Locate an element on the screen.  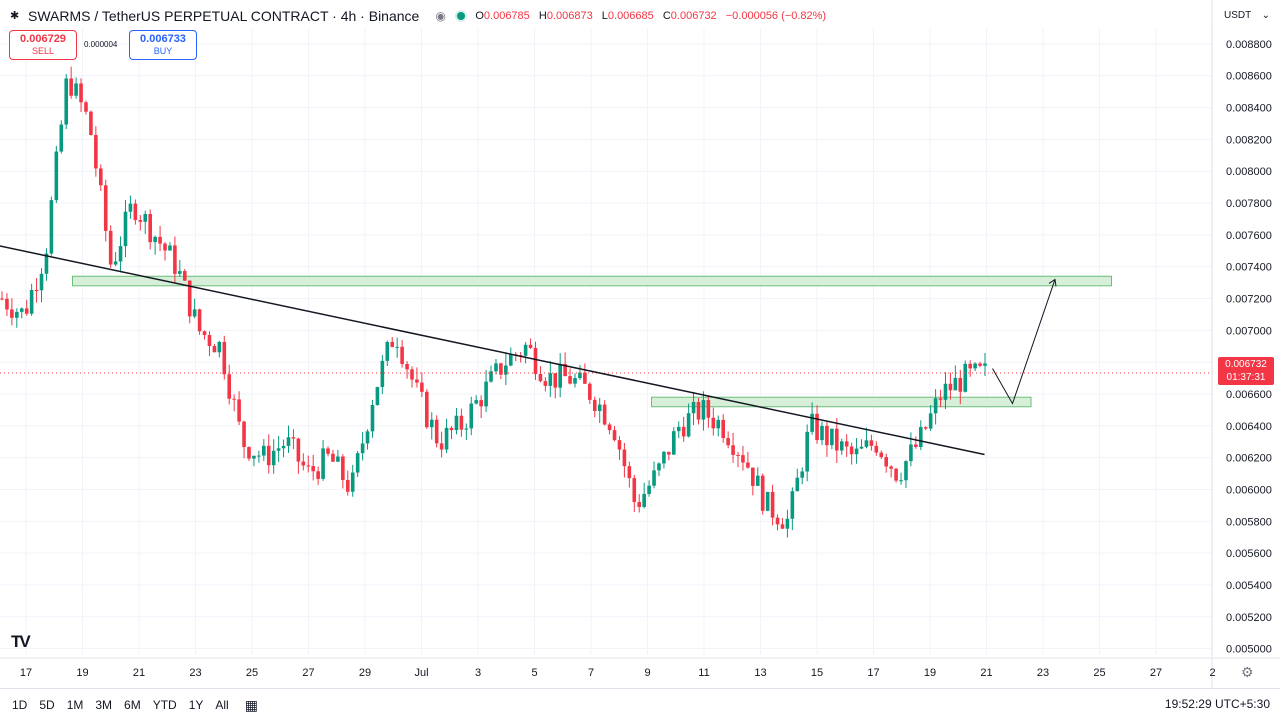
x-tick-label: 11 is located at coordinates (703, 673).